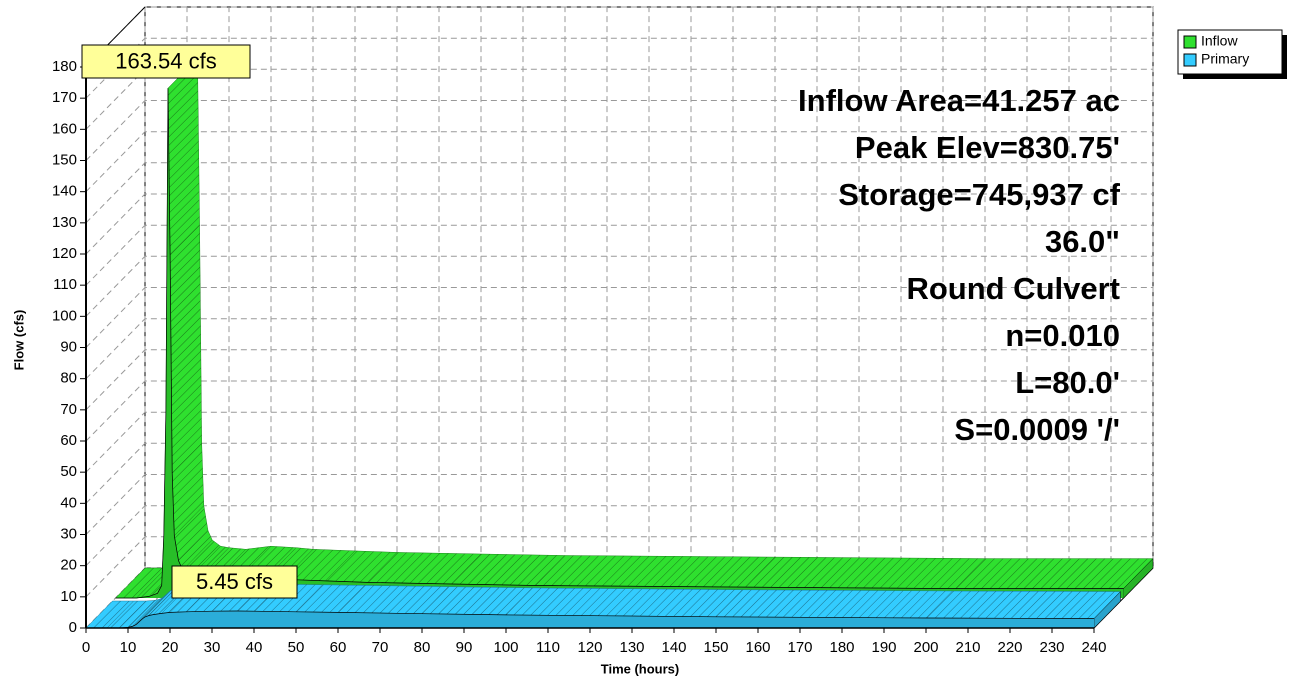 The height and width of the screenshot is (684, 1294). What do you see at coordinates (1037, 429) in the screenshot?
I see `info-line: S=0.0009 '/'` at bounding box center [1037, 429].